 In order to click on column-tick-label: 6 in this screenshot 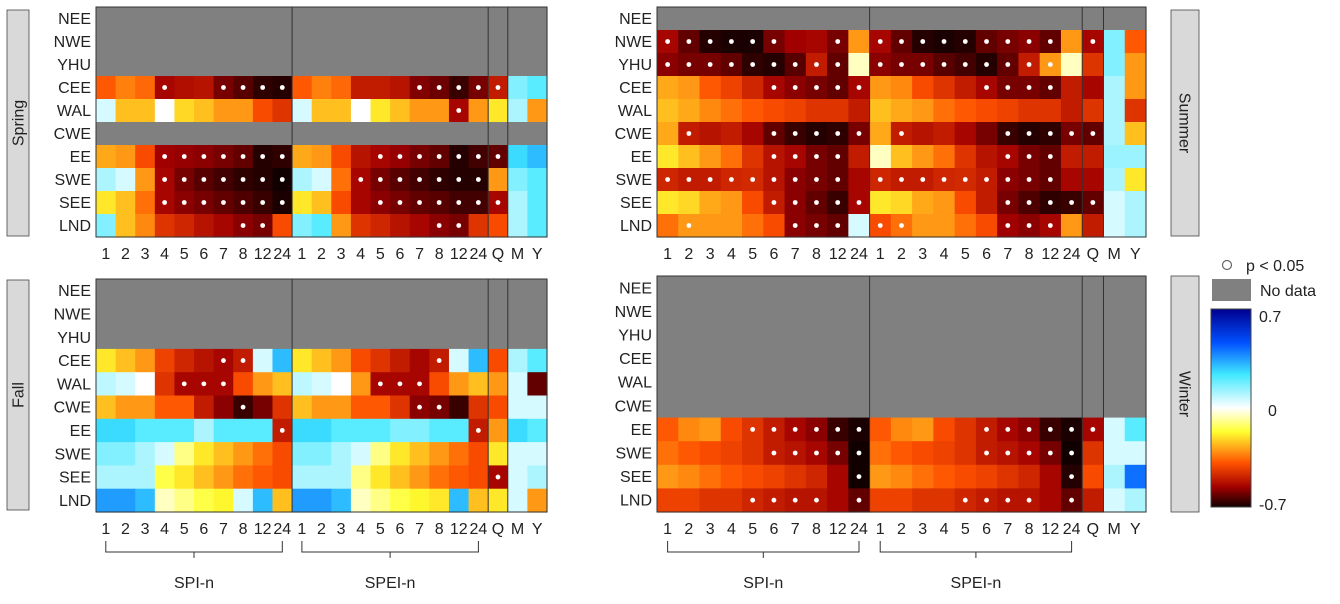, I will do `click(399, 529)`.